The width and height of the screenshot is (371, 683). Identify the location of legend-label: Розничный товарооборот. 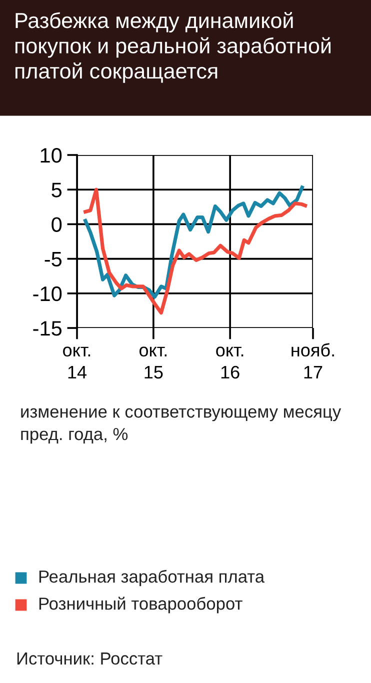
(140, 605).